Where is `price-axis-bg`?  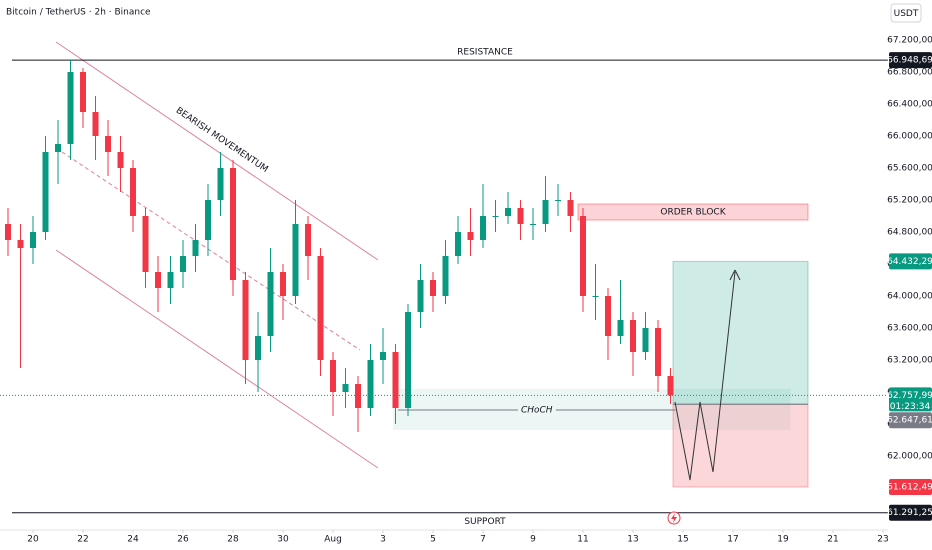 price-axis-bg is located at coordinates (910, 279).